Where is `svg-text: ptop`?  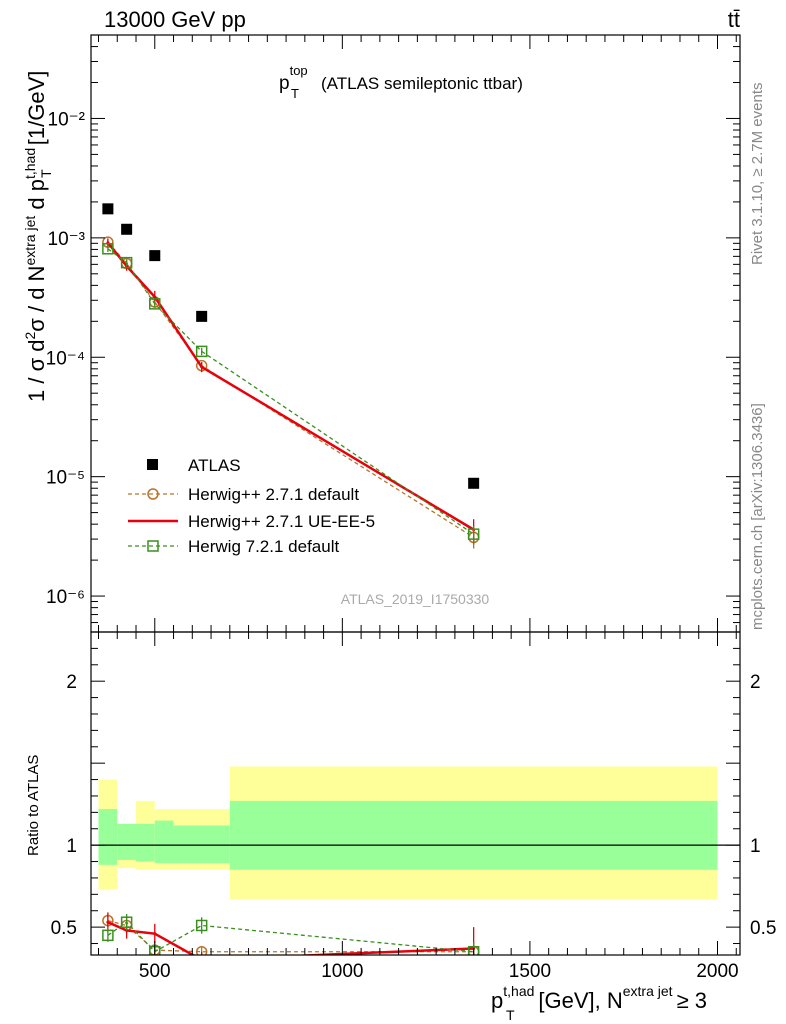 svg-text: ptop is located at coordinates (293, 78).